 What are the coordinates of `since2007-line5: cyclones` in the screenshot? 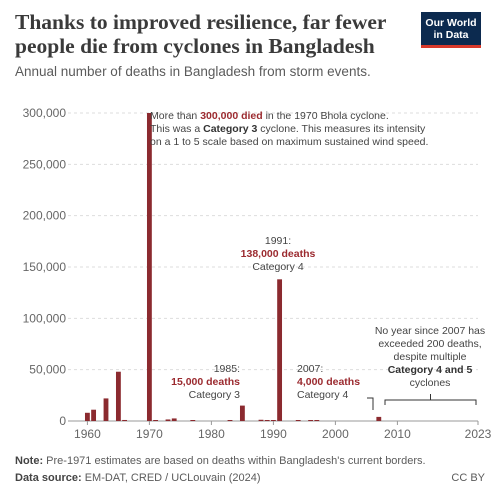 It's located at (430, 383).